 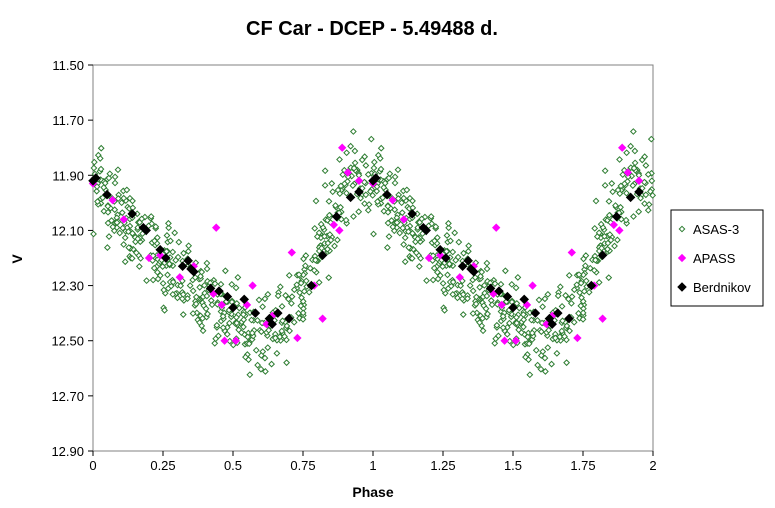 What do you see at coordinates (162, 465) in the screenshot?
I see `x-tick-label: 0.25` at bounding box center [162, 465].